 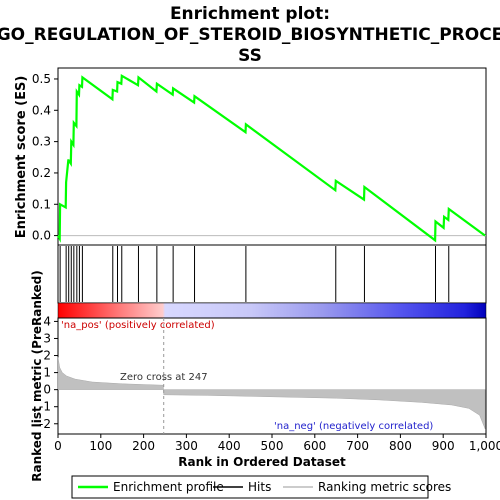 What do you see at coordinates (272, 446) in the screenshot?
I see `x-tick-label: 500` at bounding box center [272, 446].